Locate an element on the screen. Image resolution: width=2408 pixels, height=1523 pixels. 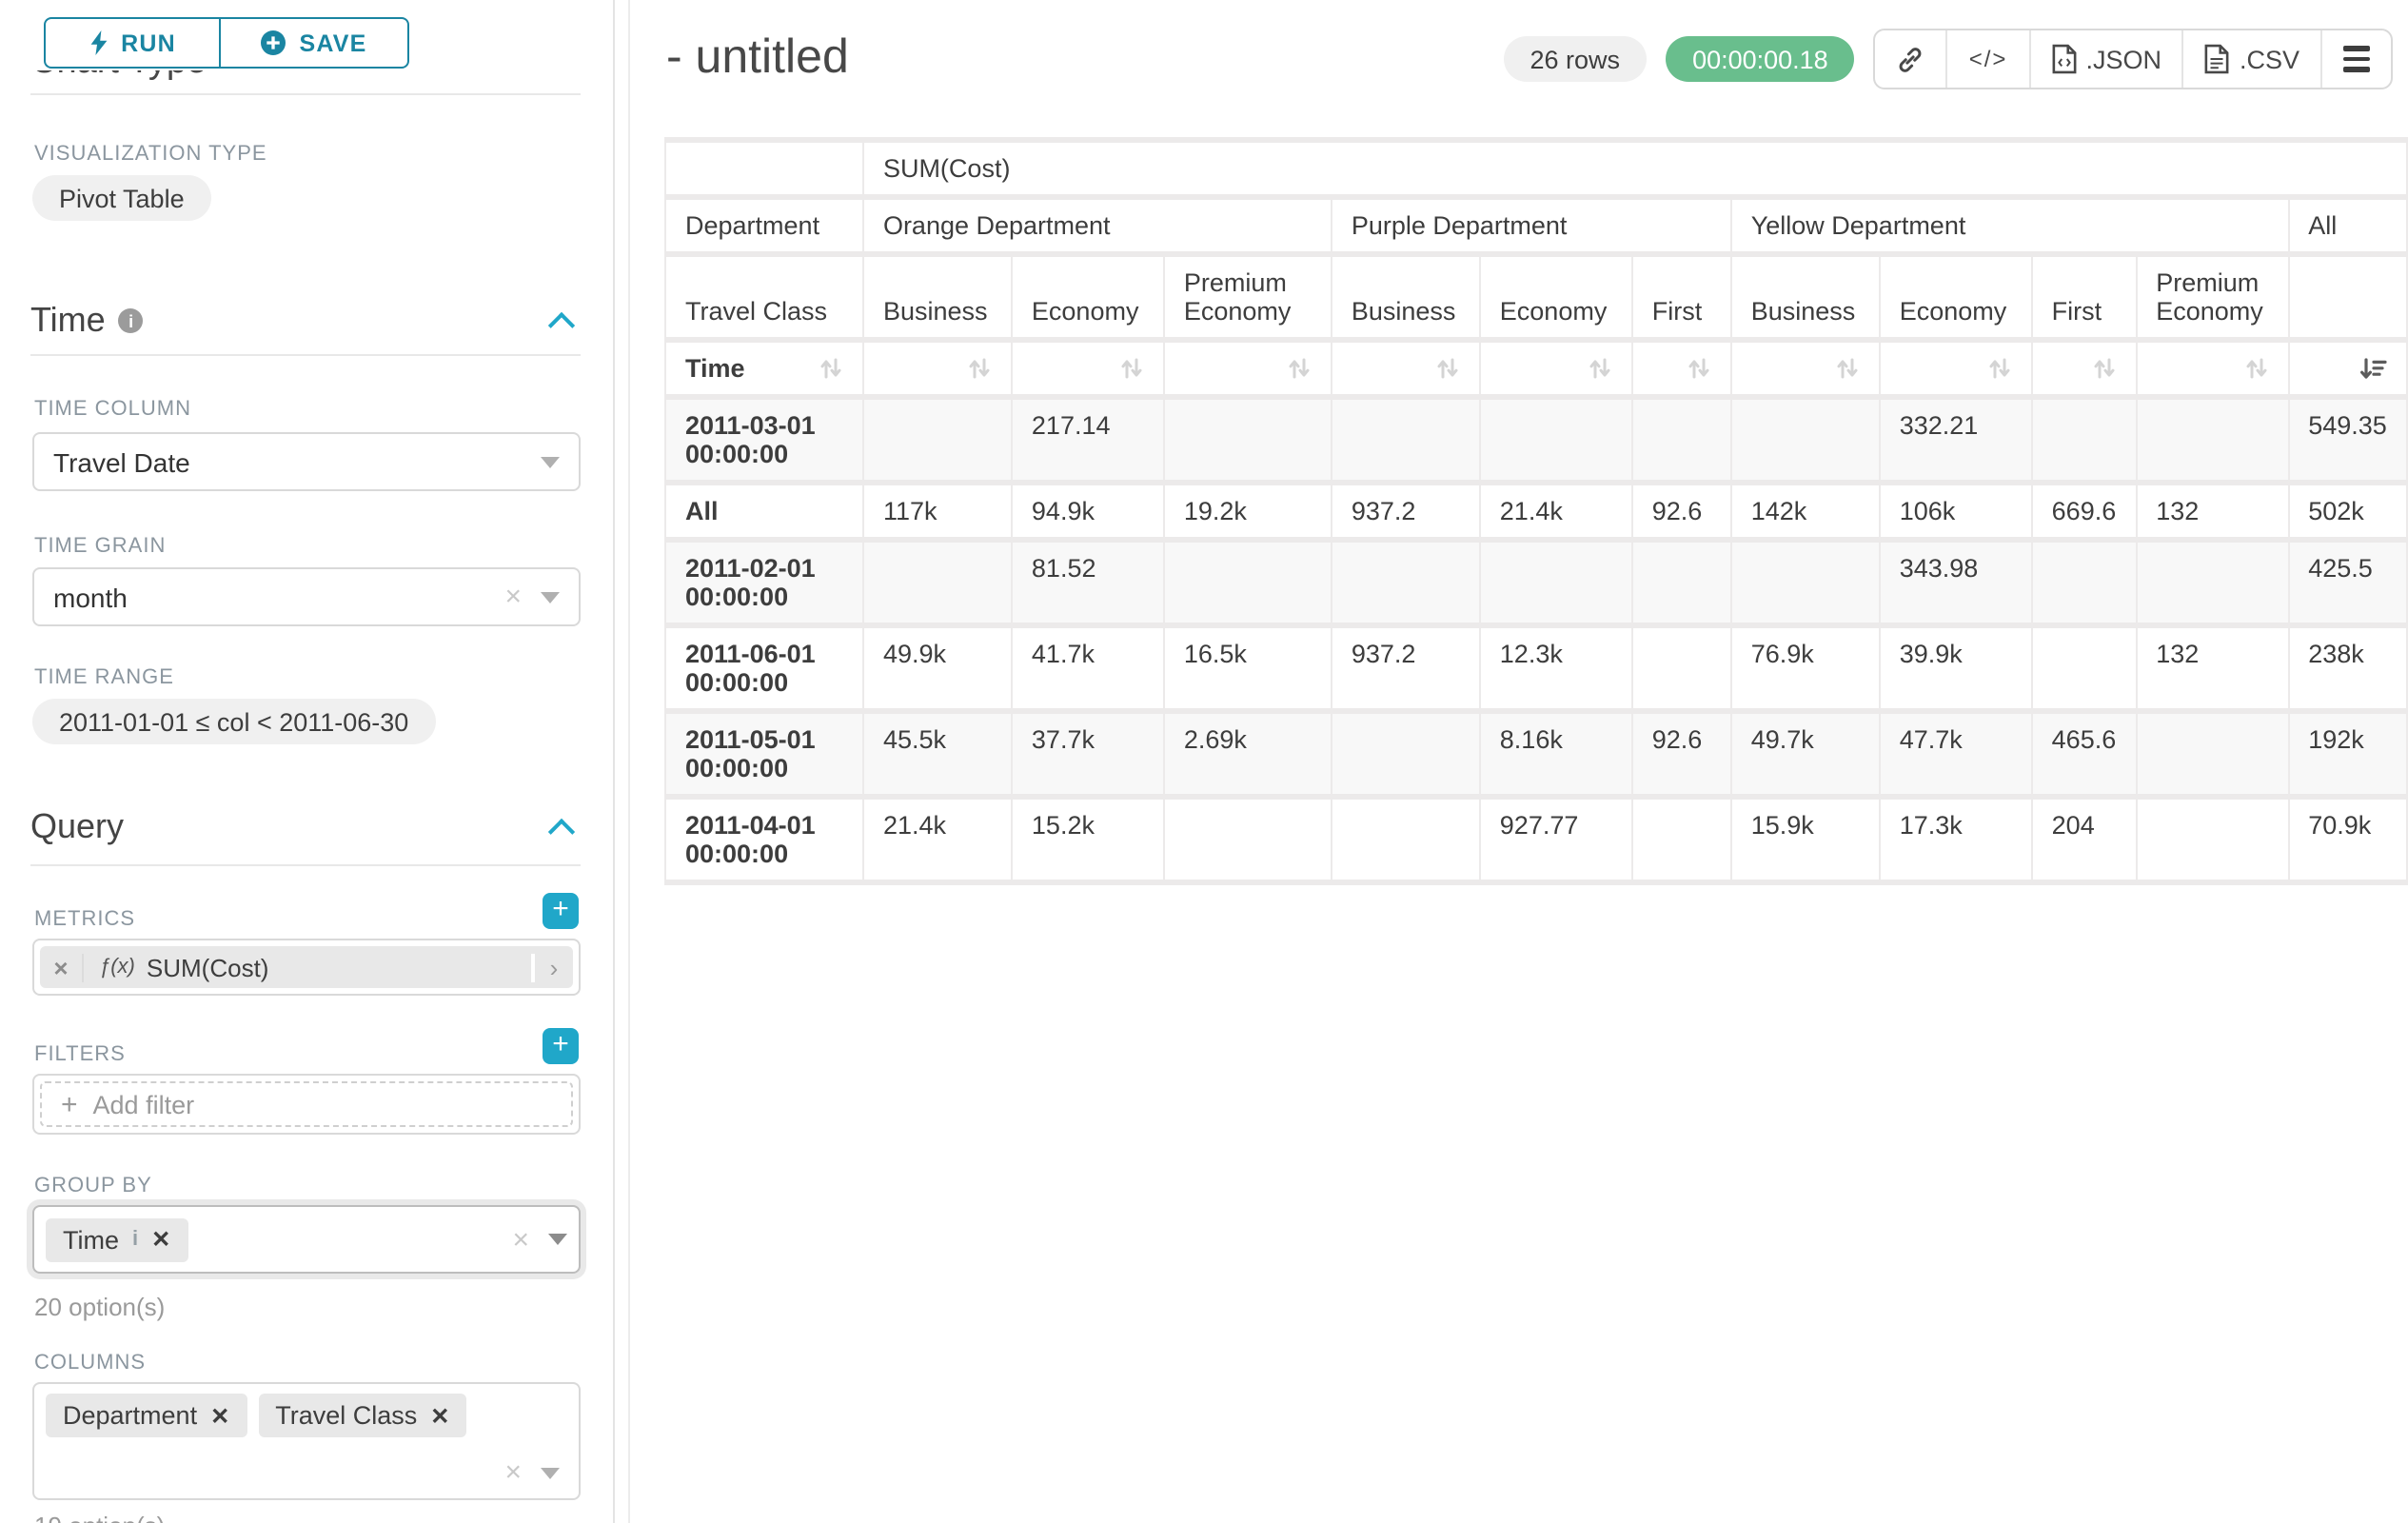
value-cell: 132 is located at coordinates (2213, 514).